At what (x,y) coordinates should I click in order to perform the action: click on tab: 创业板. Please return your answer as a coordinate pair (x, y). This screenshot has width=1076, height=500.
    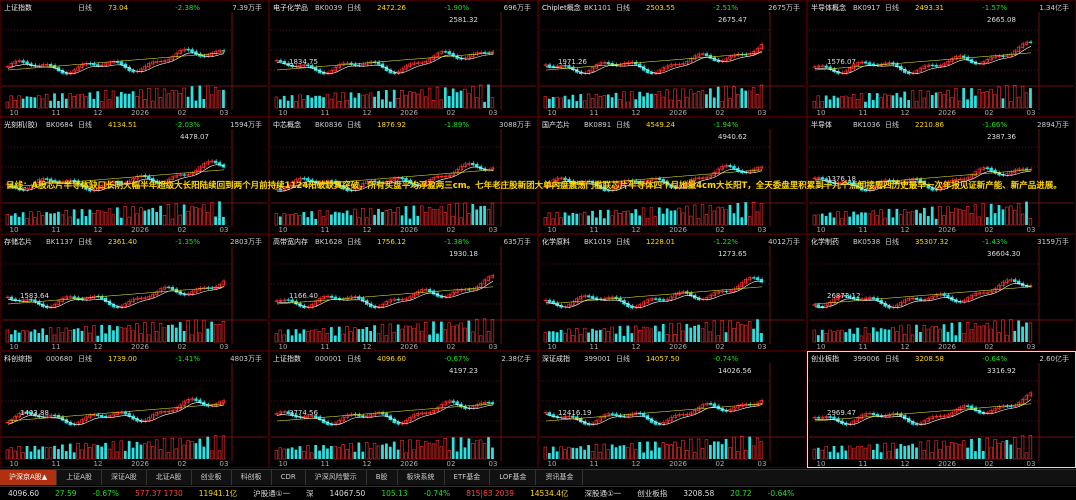
    Looking at the image, I should click on (212, 477).